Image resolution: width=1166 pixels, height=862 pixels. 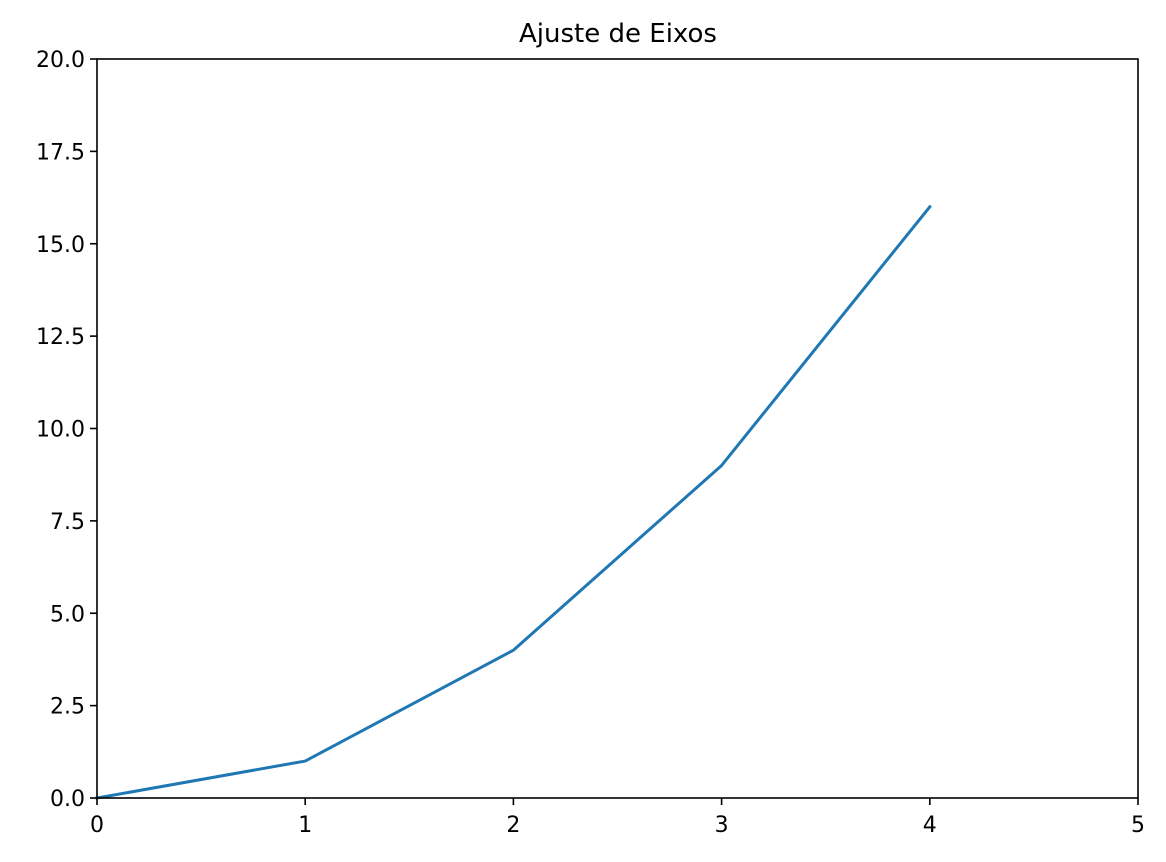 What do you see at coordinates (930, 825) in the screenshot?
I see `x-tick-label: 4` at bounding box center [930, 825].